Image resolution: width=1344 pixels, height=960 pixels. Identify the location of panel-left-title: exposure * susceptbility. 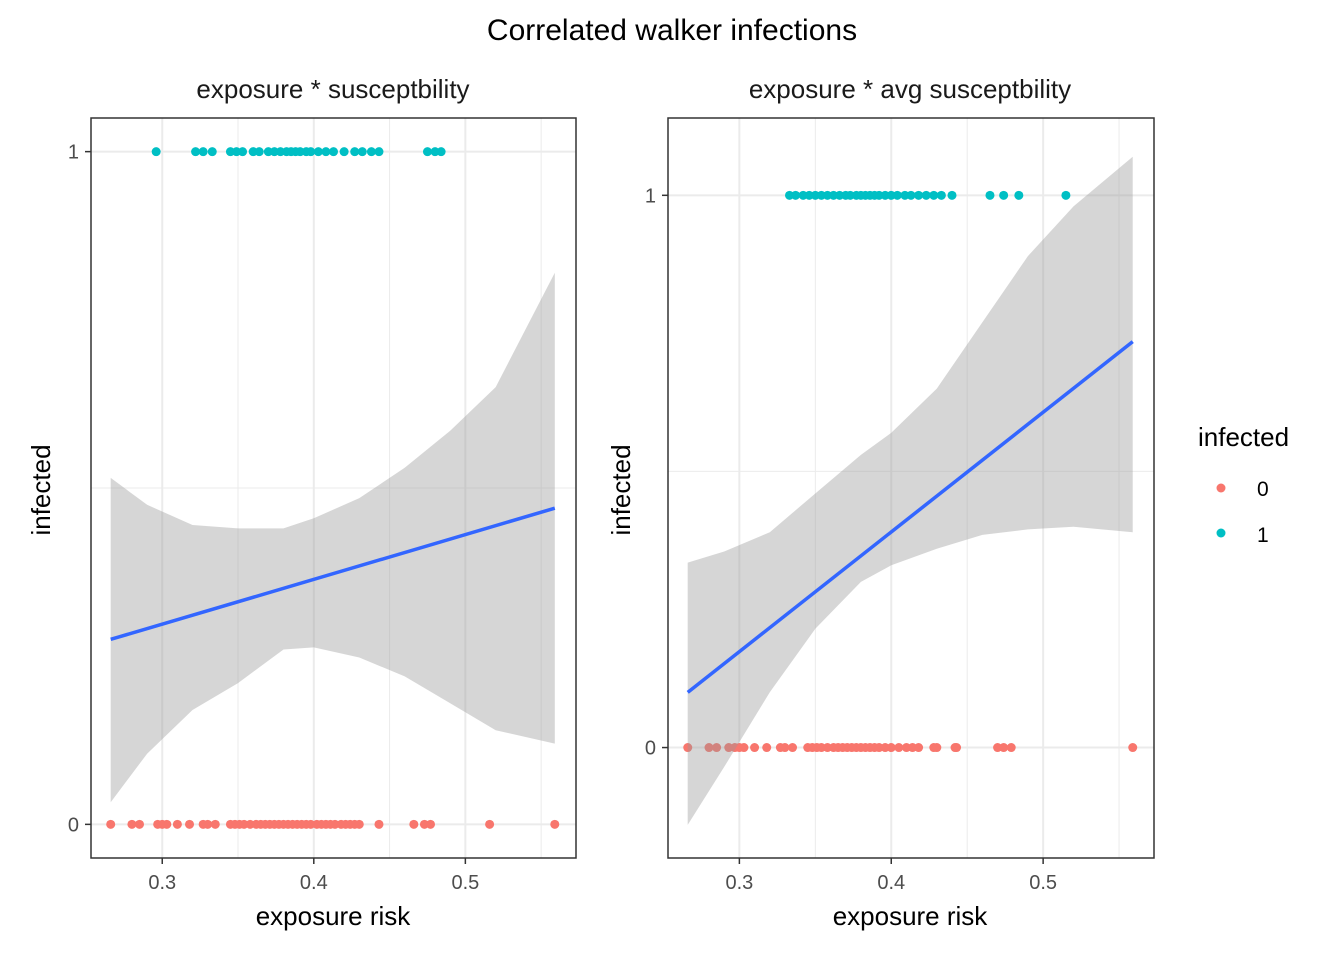
(332, 89).